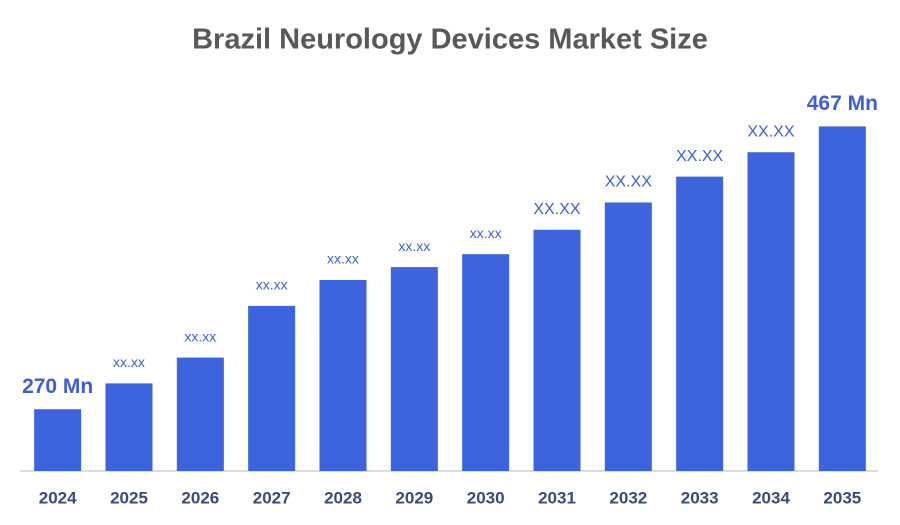 The height and width of the screenshot is (525, 900). What do you see at coordinates (414, 497) in the screenshot?
I see `x-tick-label: 2029` at bounding box center [414, 497].